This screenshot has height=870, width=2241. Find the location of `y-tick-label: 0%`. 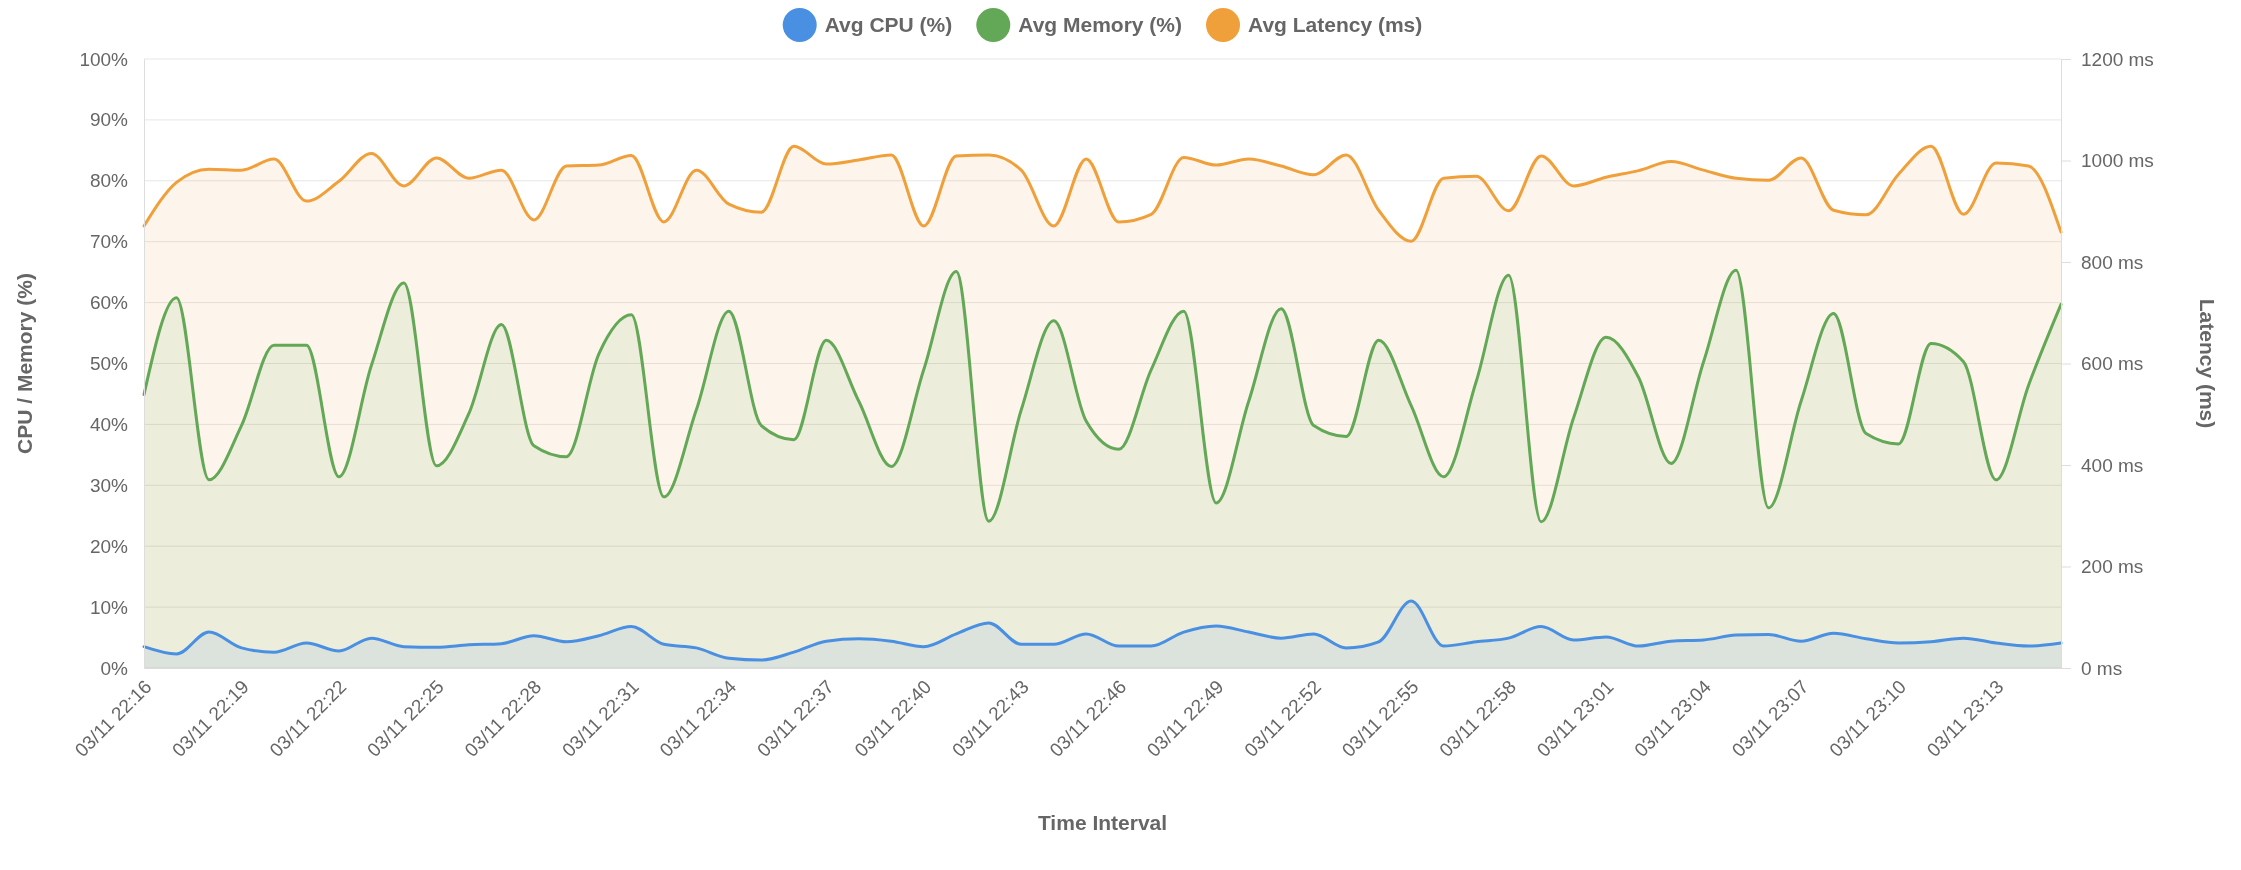

y-tick-label: 0% is located at coordinates (114, 668).